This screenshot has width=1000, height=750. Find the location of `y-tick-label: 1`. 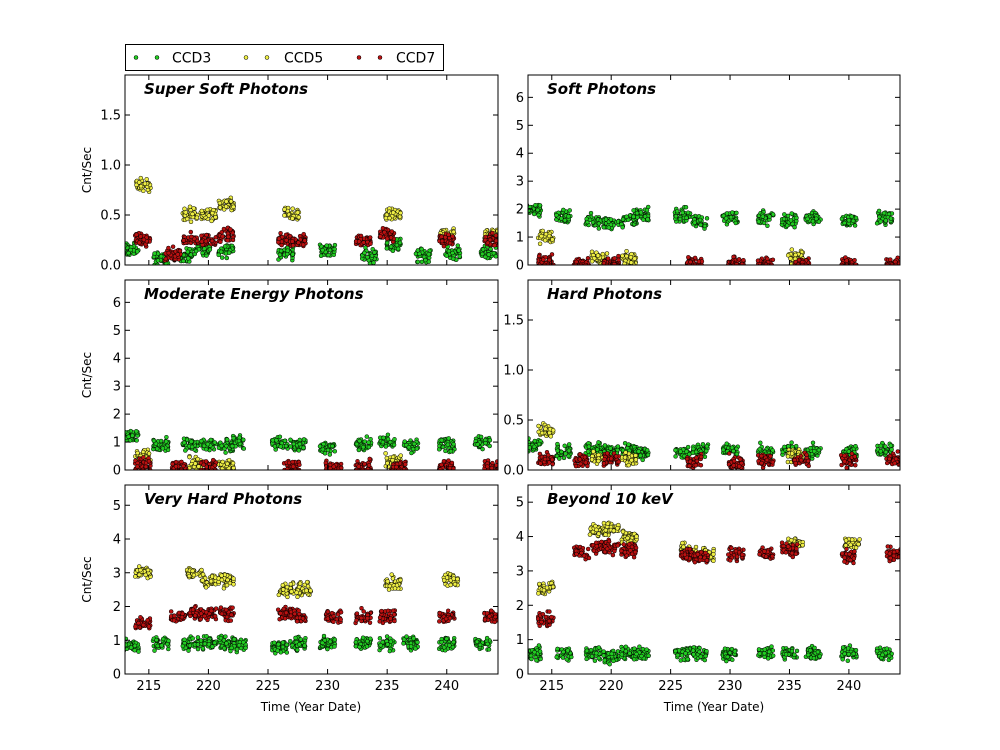

y-tick-label: 1 is located at coordinates (117, 443).